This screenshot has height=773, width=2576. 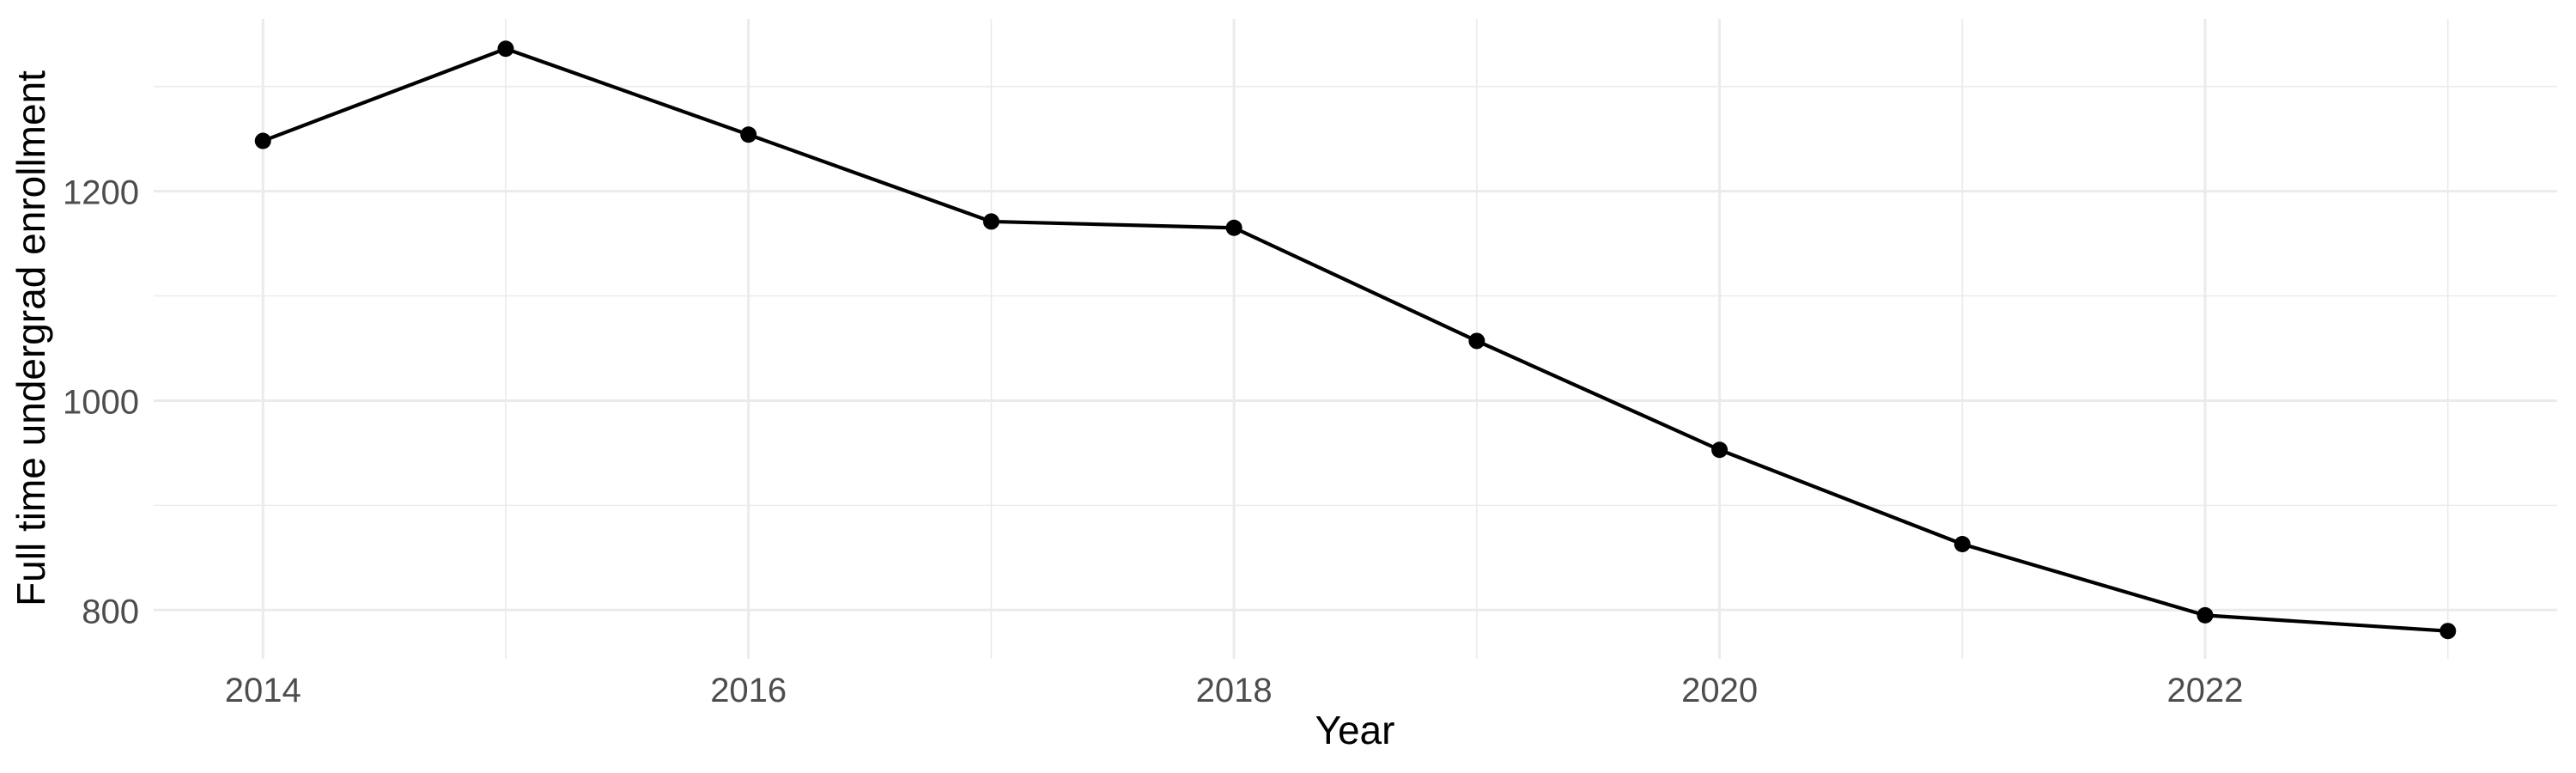 I want to click on x-tick-label: 2018, so click(x=1235, y=690).